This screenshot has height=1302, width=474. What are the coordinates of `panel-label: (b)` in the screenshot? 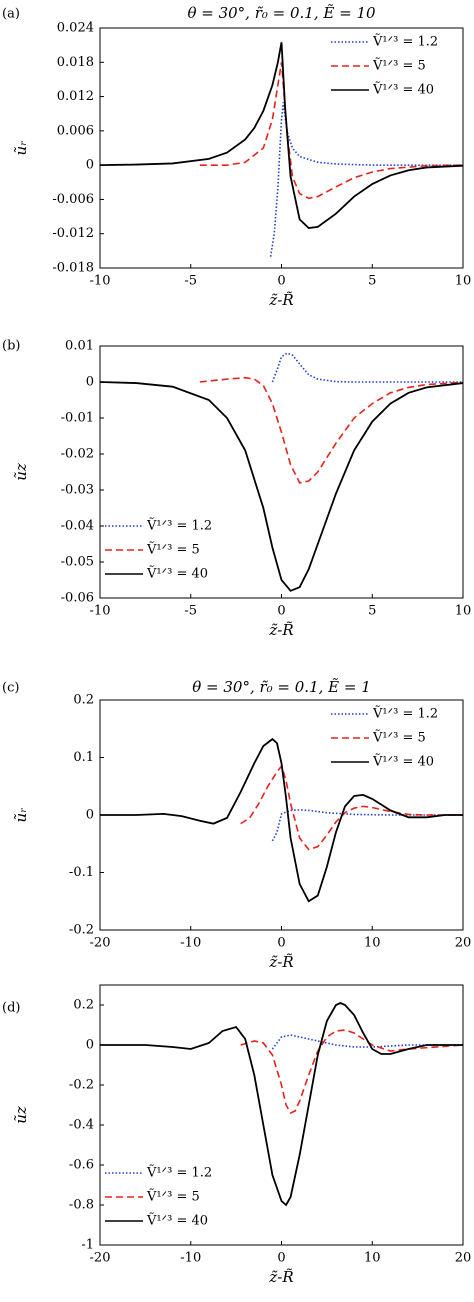 It's located at (11, 346).